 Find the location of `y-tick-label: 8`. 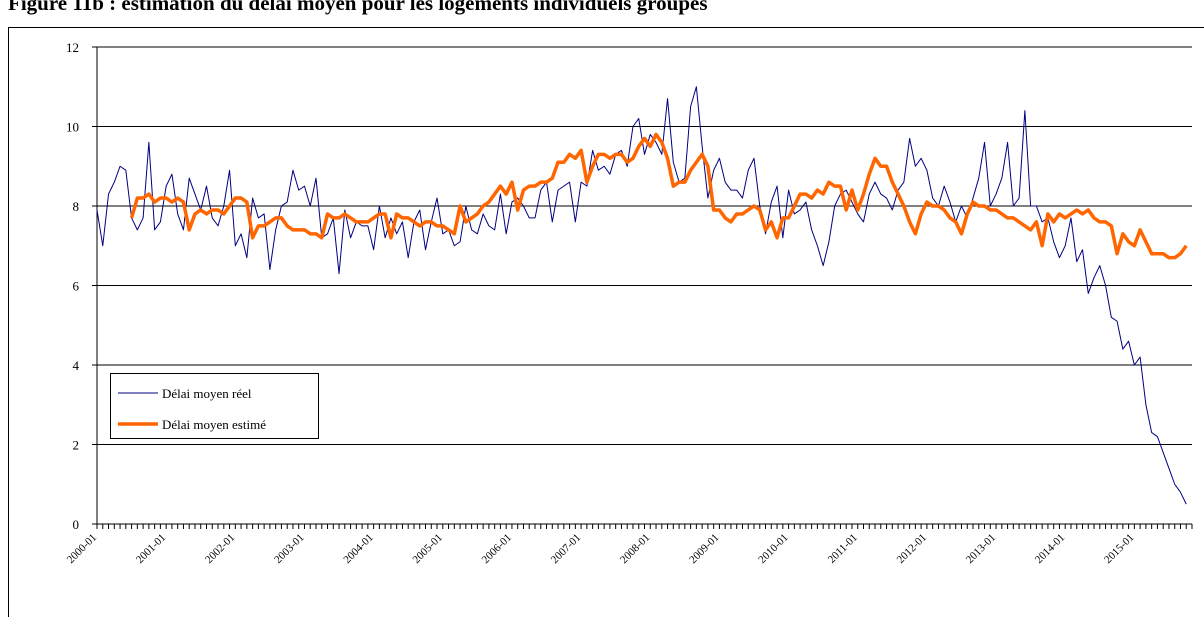

y-tick-label: 8 is located at coordinates (76, 206).